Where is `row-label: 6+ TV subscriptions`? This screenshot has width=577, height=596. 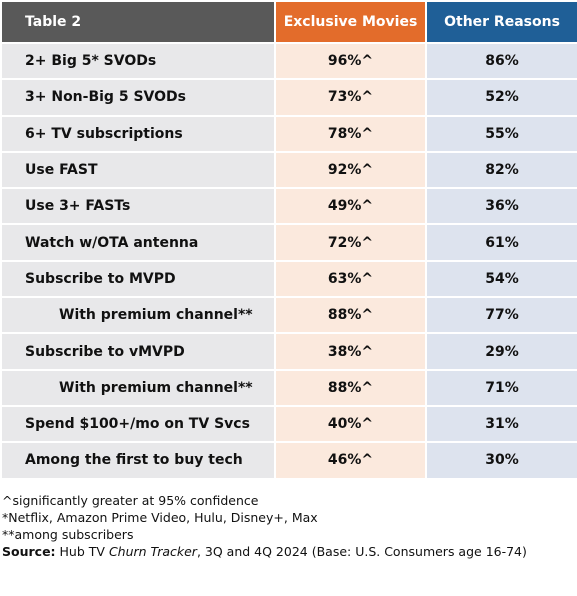 row-label: 6+ TV subscriptions is located at coordinates (138, 133).